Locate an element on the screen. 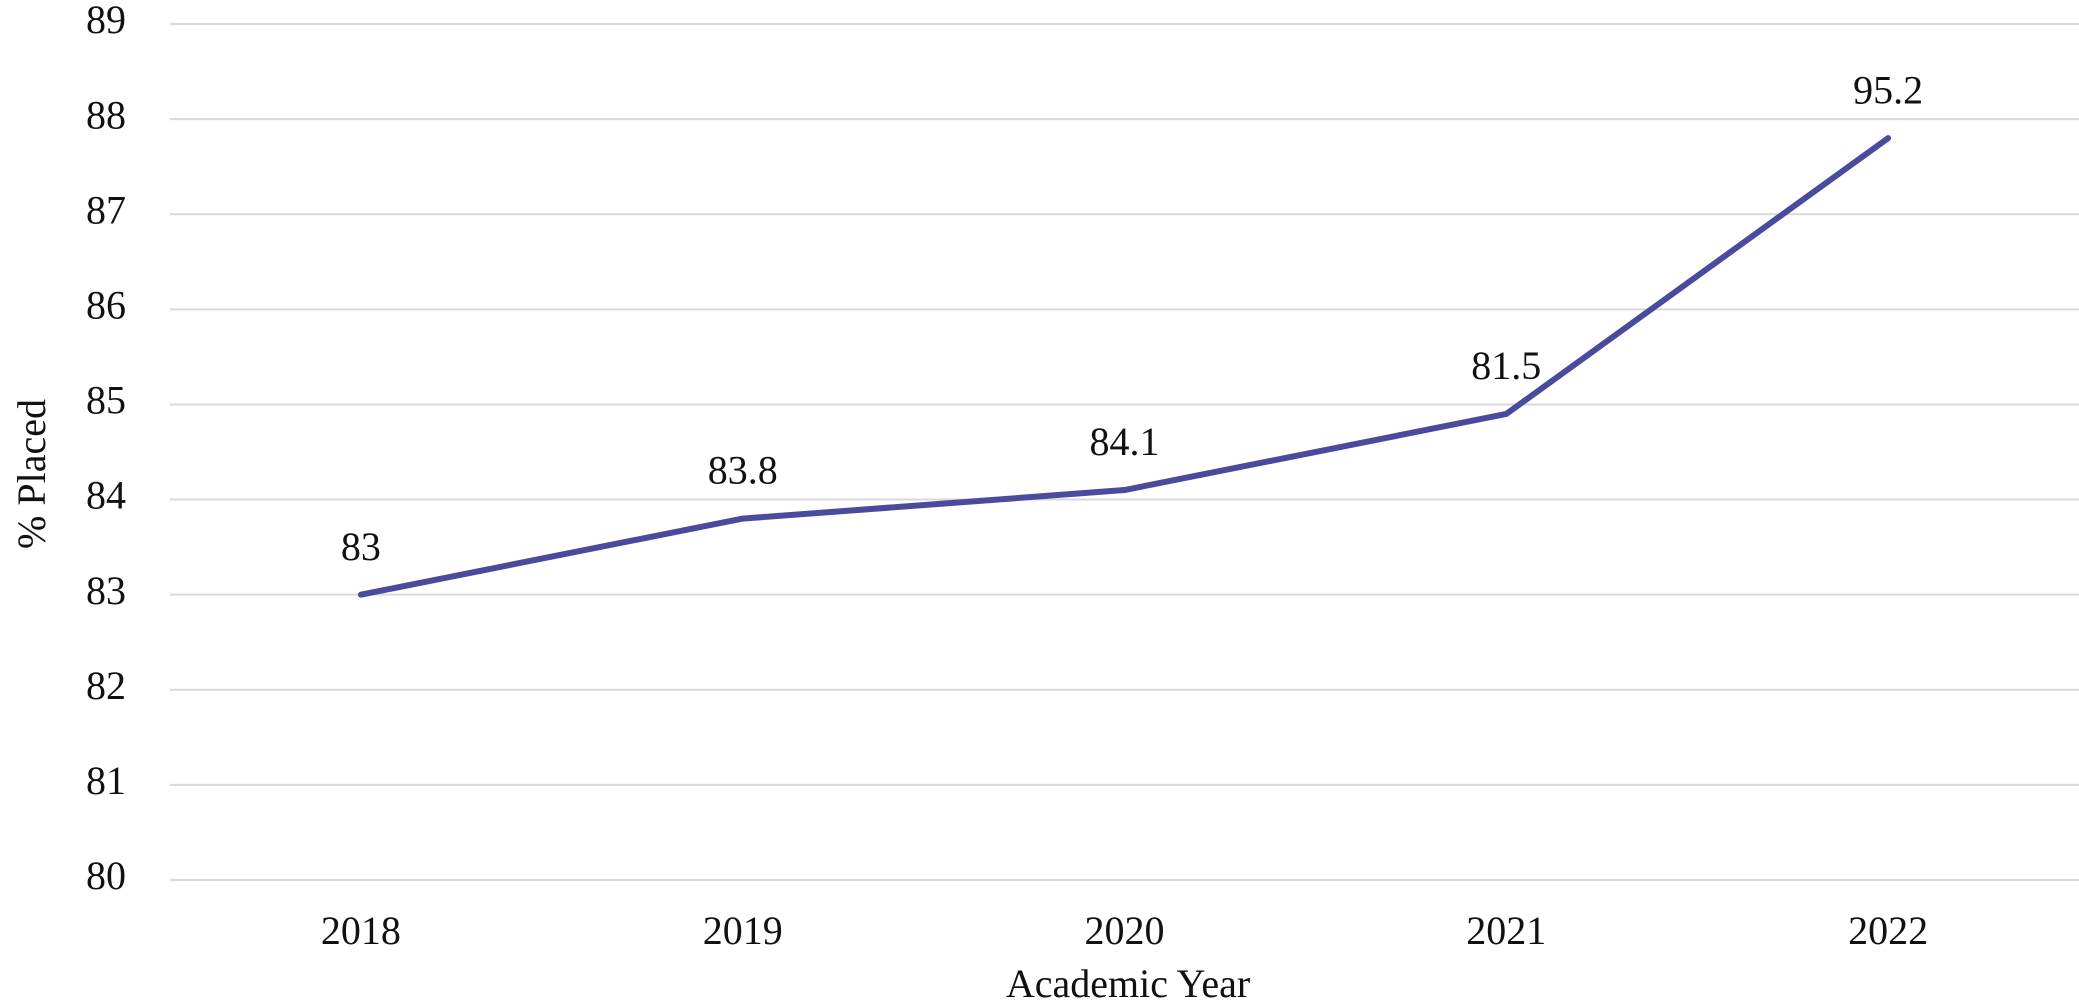  data-label: 95.2 is located at coordinates (1888, 89).